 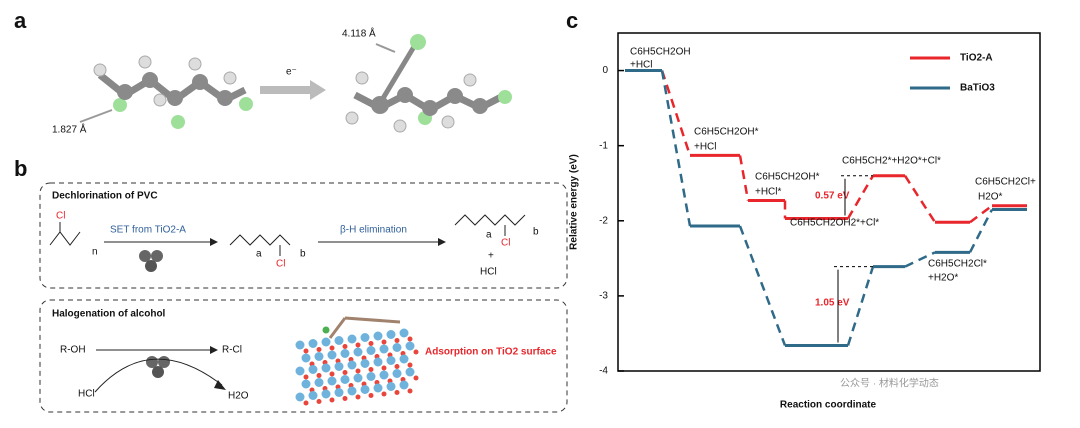 What do you see at coordinates (105, 196) in the screenshot?
I see `box-title: Dechlorination of PVC` at bounding box center [105, 196].